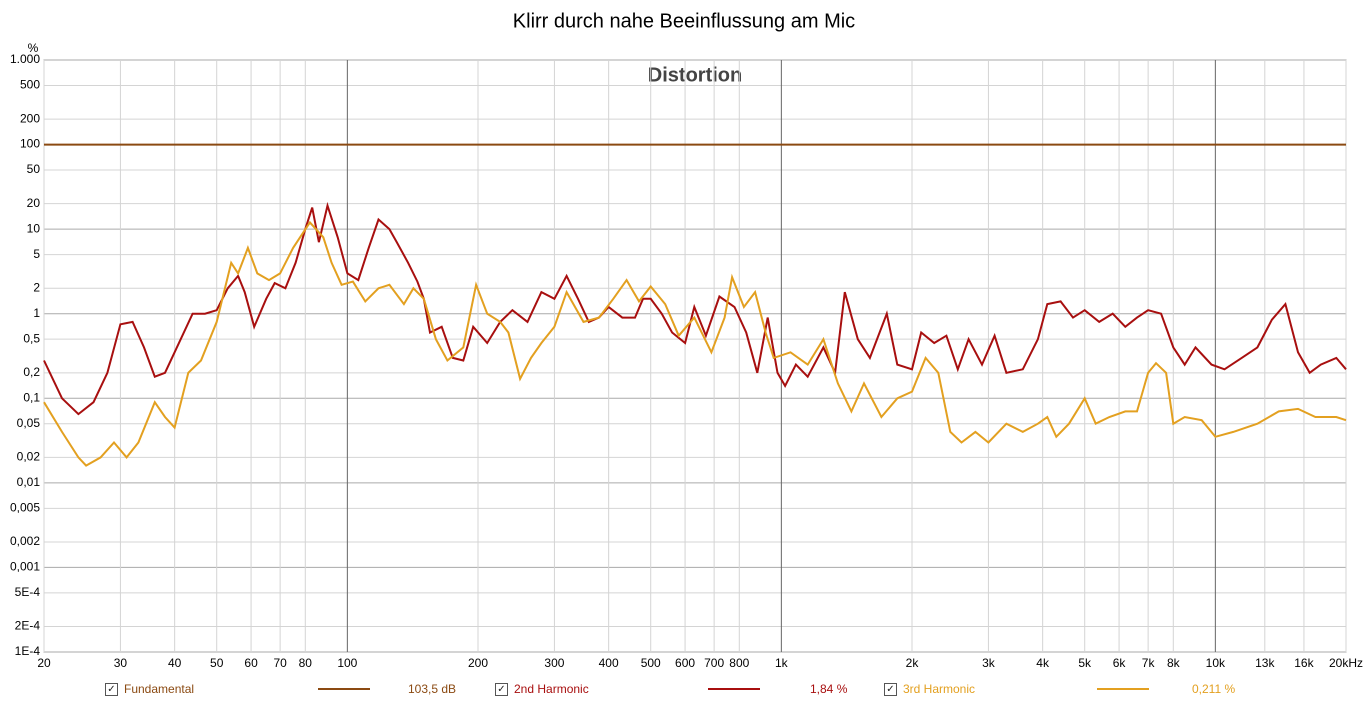 The height and width of the screenshot is (710, 1369). Describe the element at coordinates (939, 689) in the screenshot. I see `legend-label: 3rd Harmonic` at that location.